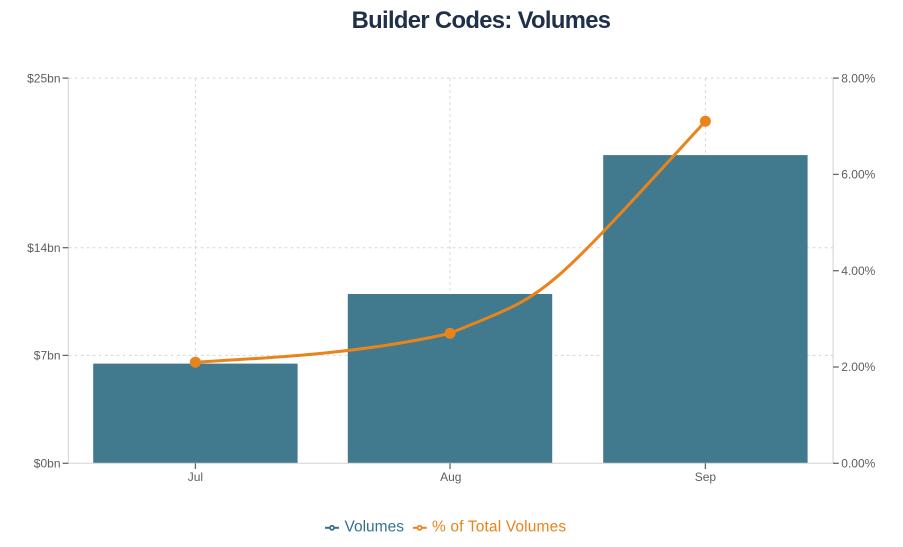  What do you see at coordinates (43, 248) in the screenshot?
I see `svg-text: $14bn` at bounding box center [43, 248].